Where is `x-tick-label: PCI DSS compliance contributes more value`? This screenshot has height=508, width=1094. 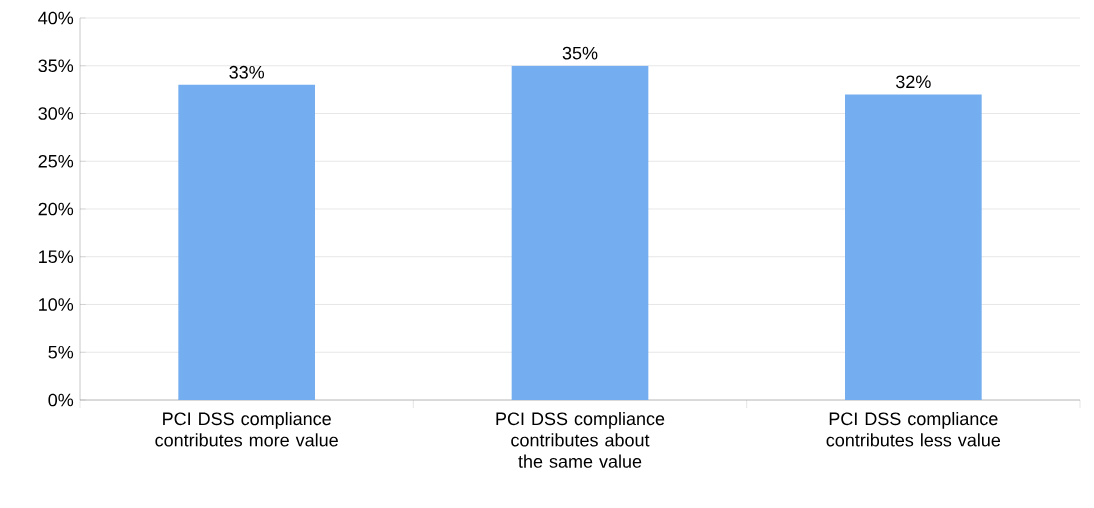 x-tick-label: PCI DSS compliance contributes more value is located at coordinates (246, 429).